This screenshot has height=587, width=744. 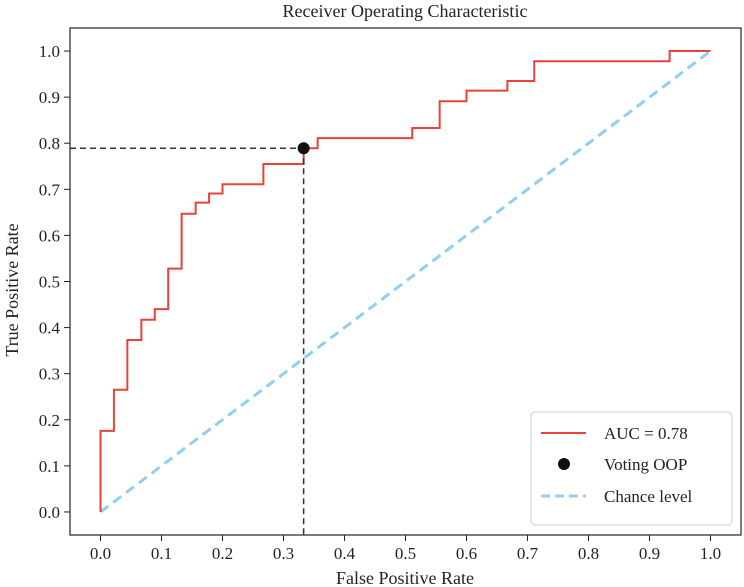 What do you see at coordinates (710, 553) in the screenshot?
I see `x-tick-label: 1.0` at bounding box center [710, 553].